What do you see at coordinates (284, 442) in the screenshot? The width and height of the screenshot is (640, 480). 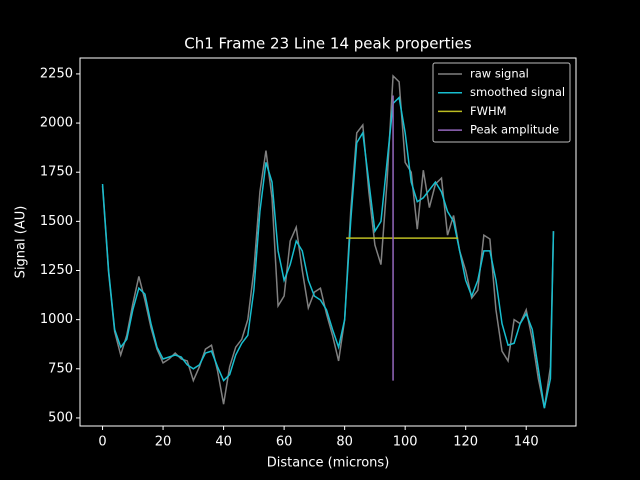 I see `x-tick-label: 60` at bounding box center [284, 442].